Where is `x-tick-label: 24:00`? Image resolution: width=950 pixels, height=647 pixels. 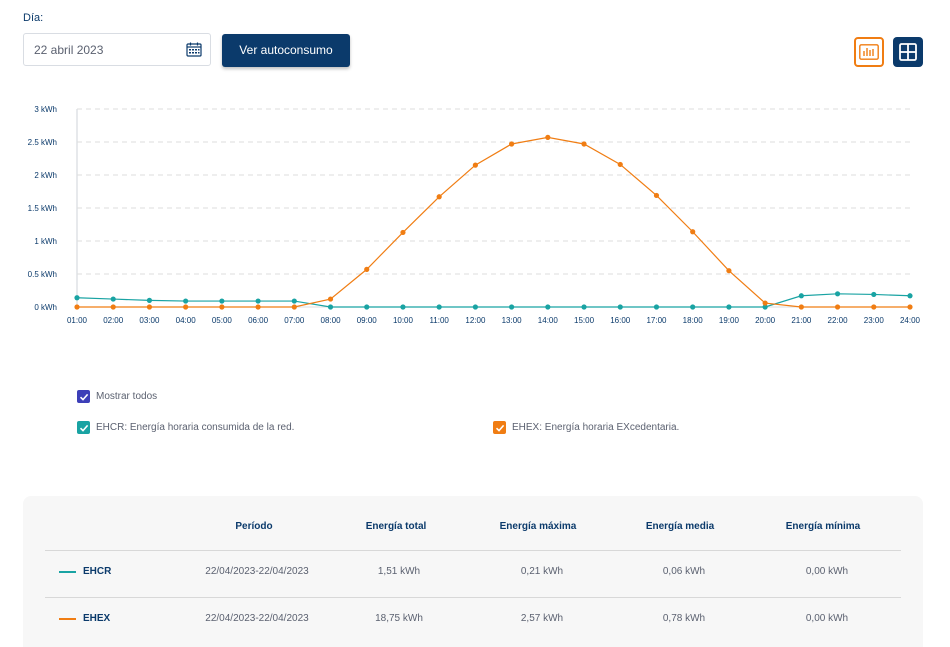
x-tick-label: 24:00 is located at coordinates (910, 320).